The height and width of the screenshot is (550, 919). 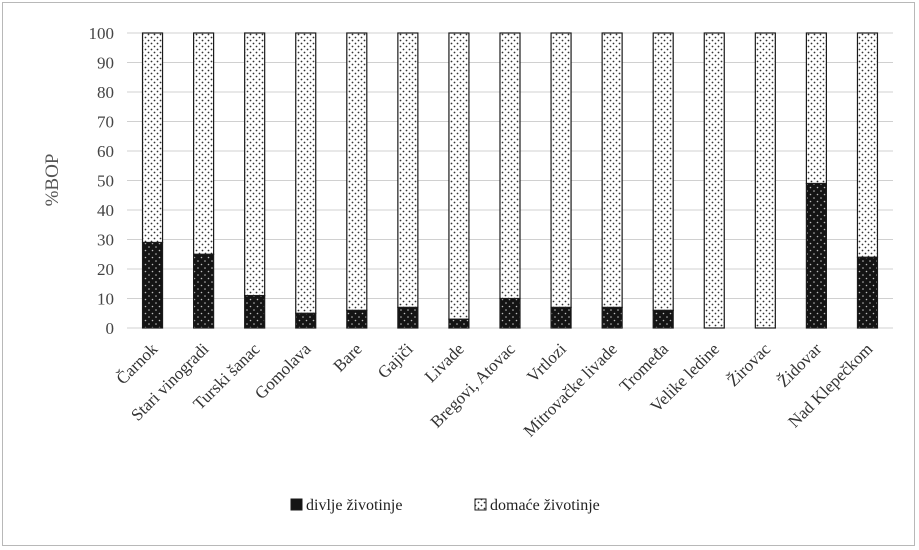 What do you see at coordinates (105, 299) in the screenshot?
I see `y-tick-label: 10` at bounding box center [105, 299].